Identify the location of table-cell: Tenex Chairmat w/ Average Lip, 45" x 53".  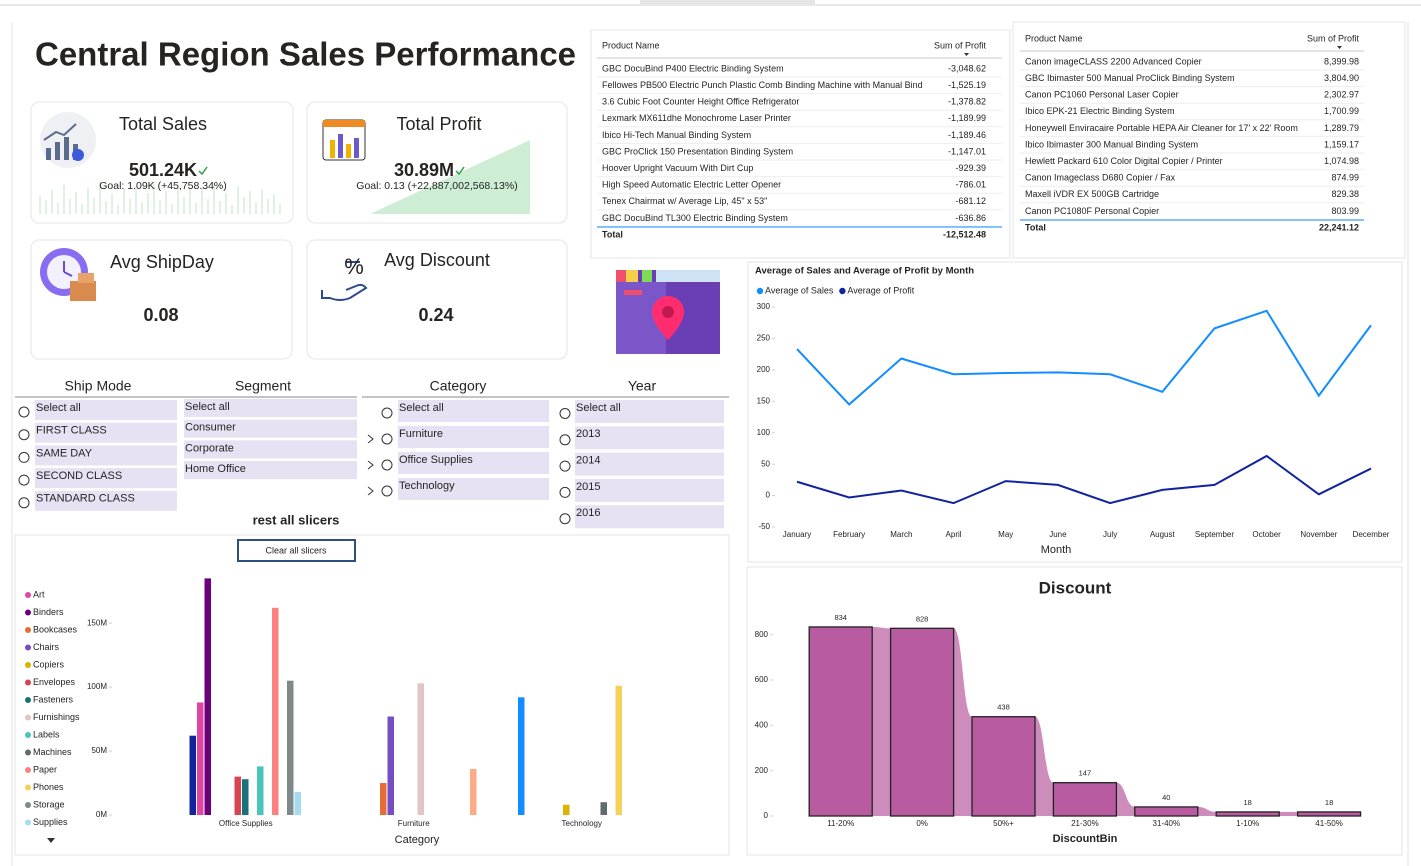
(684, 201).